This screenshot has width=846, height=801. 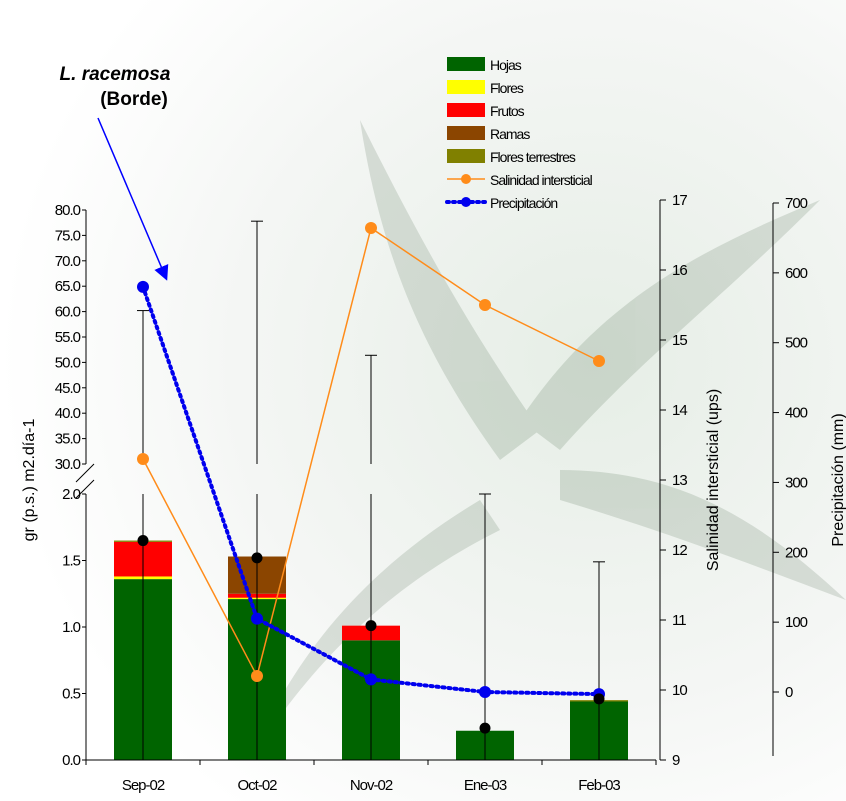 I want to click on y-tick-label: 1.0, so click(x=71, y=627).